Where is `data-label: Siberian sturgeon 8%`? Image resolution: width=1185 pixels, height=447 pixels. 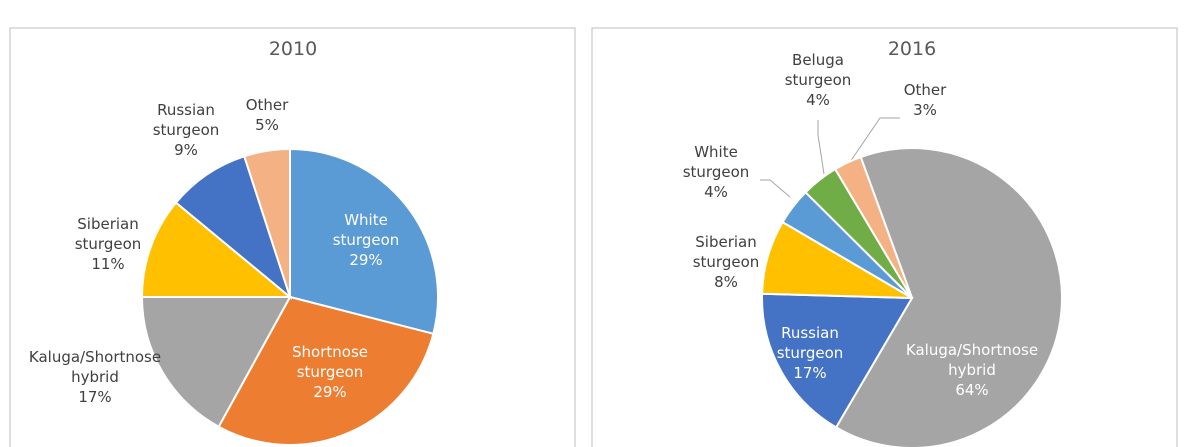 data-label: Siberian sturgeon 8% is located at coordinates (726, 262).